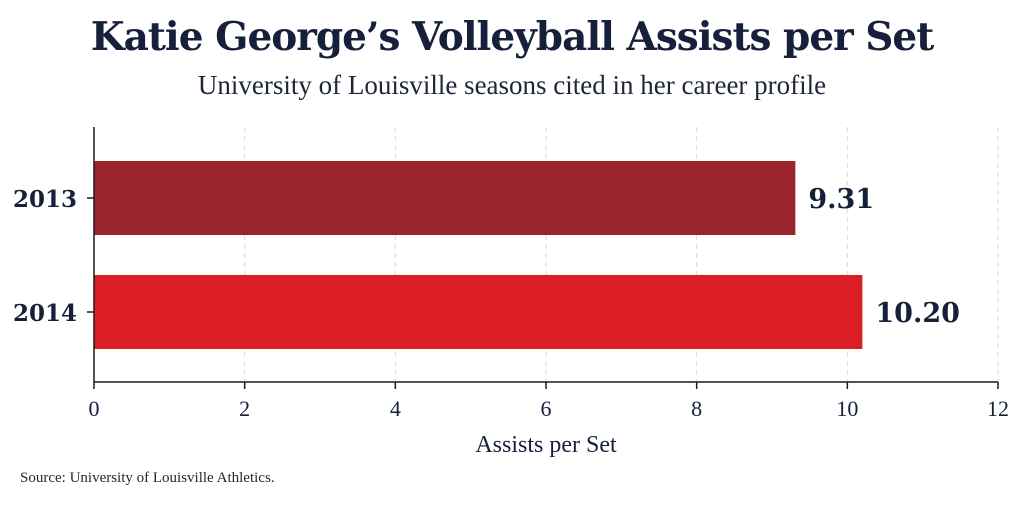 The image size is (1024, 512). Describe the element at coordinates (917, 313) in the screenshot. I see `bar-value-label: 10.20` at that location.